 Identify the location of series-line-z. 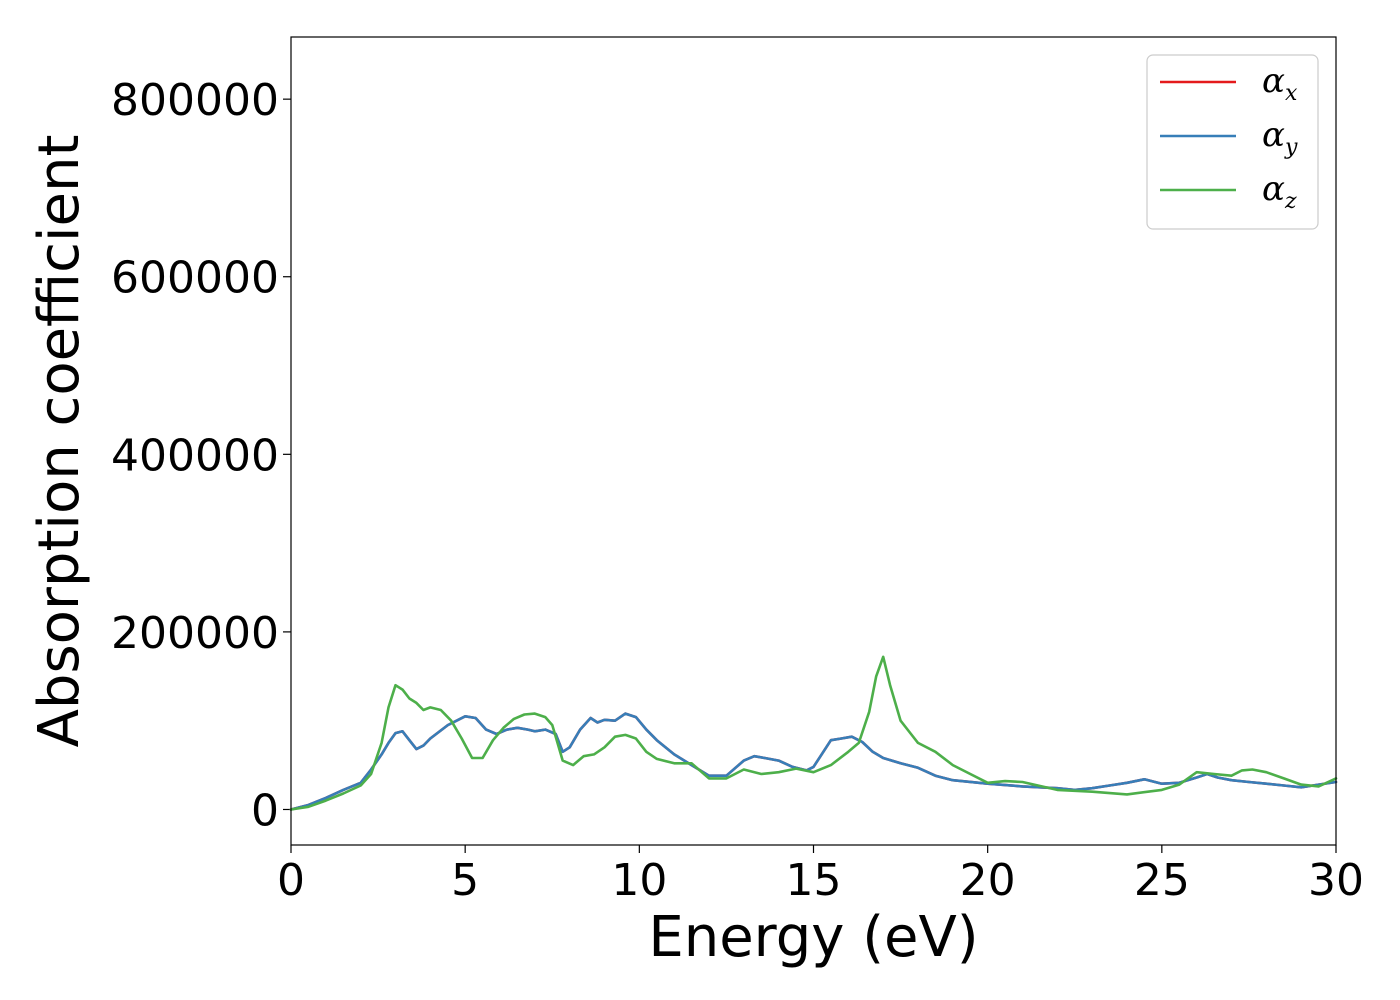
(813, 733).